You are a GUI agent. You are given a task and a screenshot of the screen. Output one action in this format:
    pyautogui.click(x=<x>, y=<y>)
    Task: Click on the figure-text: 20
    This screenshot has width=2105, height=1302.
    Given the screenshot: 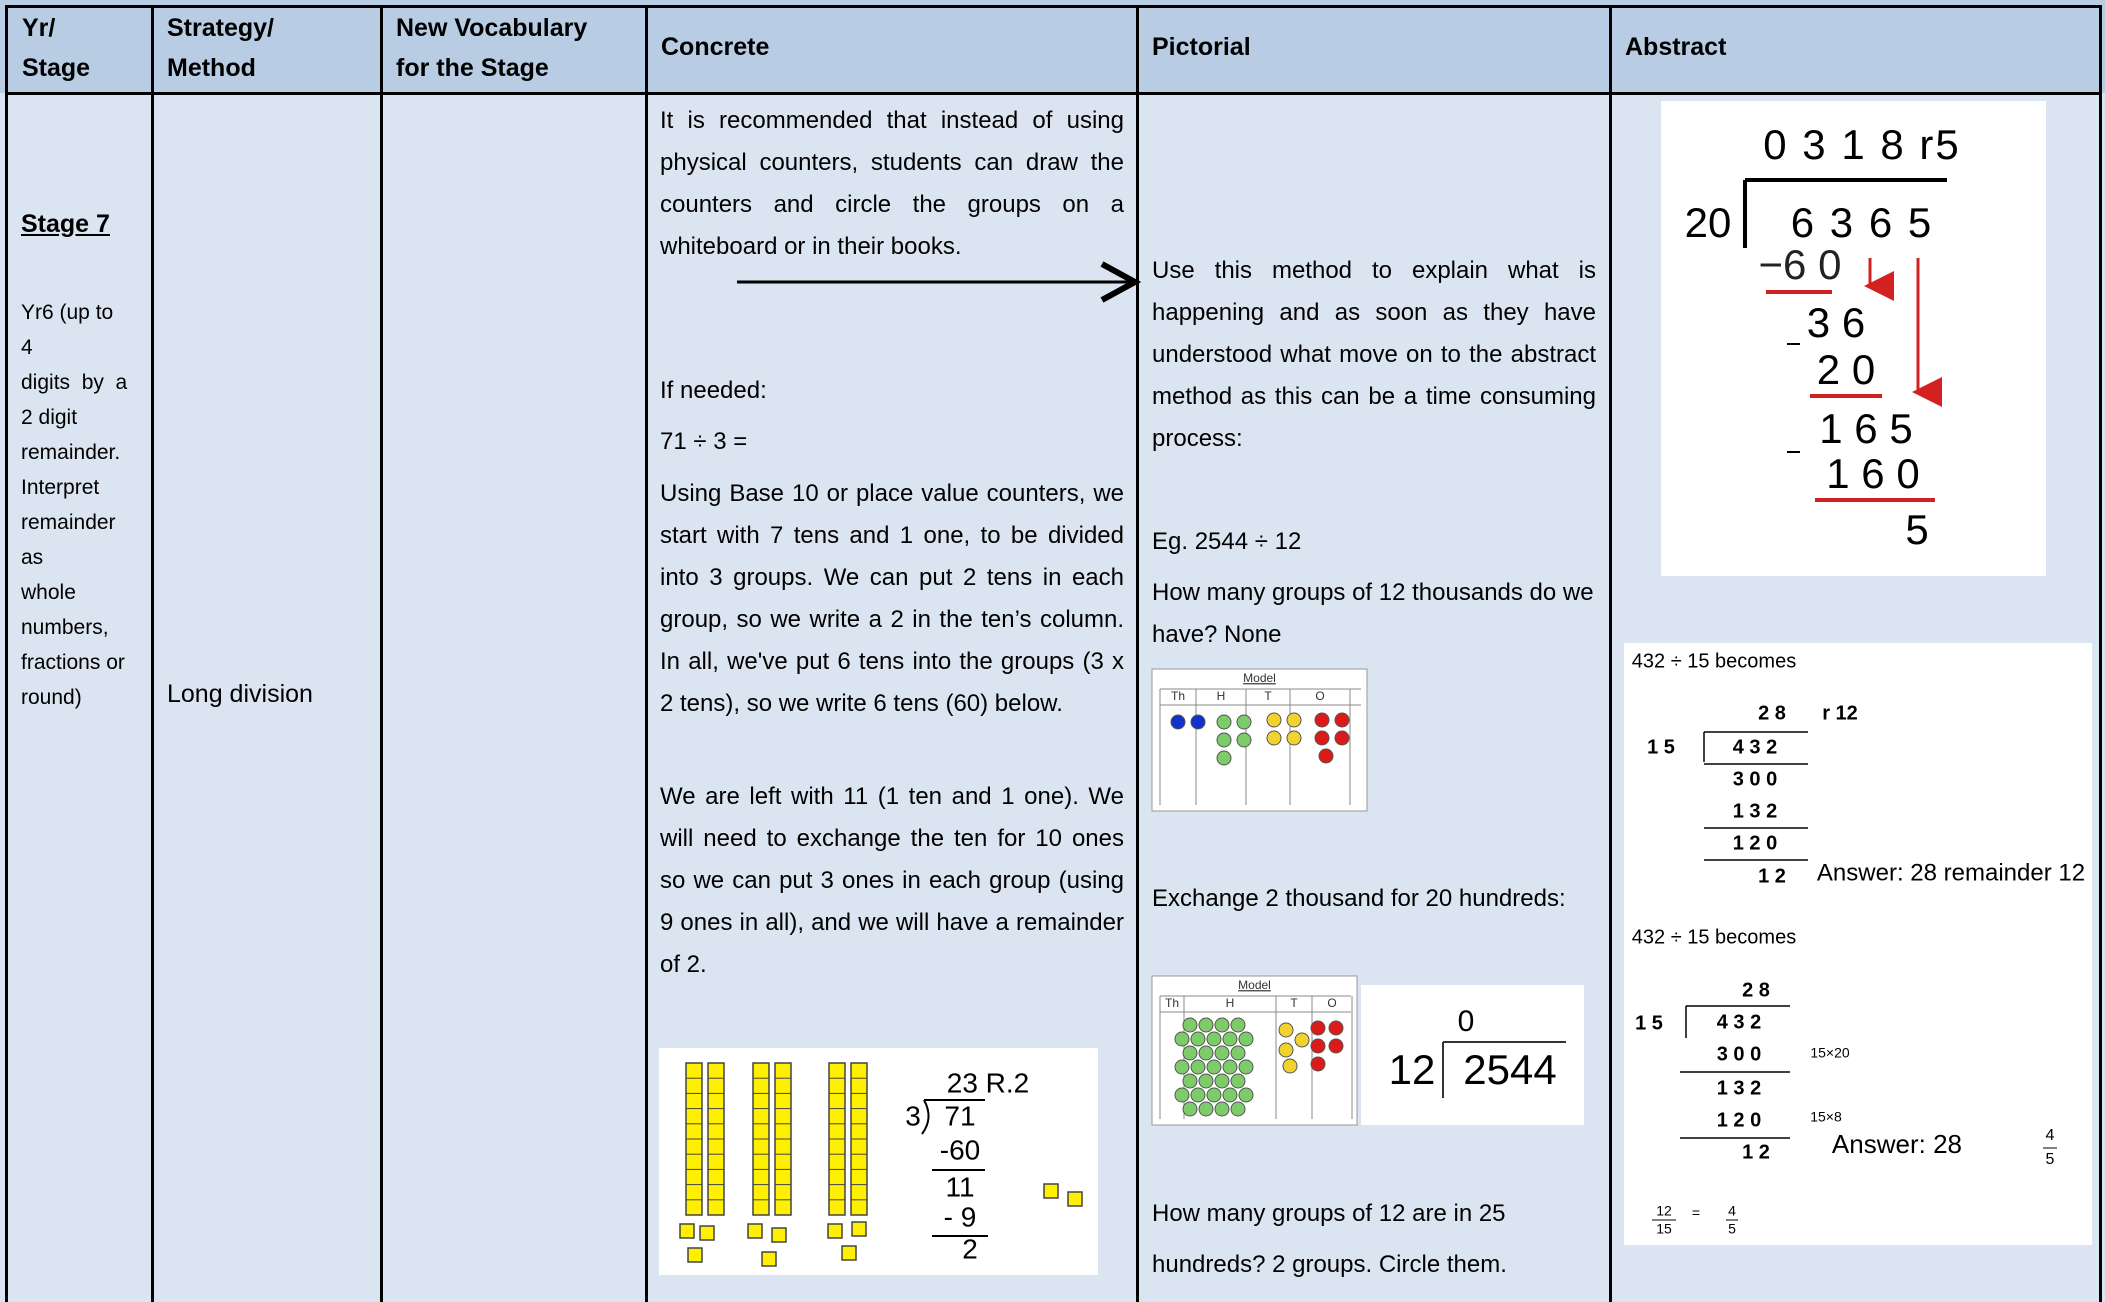 What is the action you would take?
    pyautogui.click(x=1708, y=222)
    